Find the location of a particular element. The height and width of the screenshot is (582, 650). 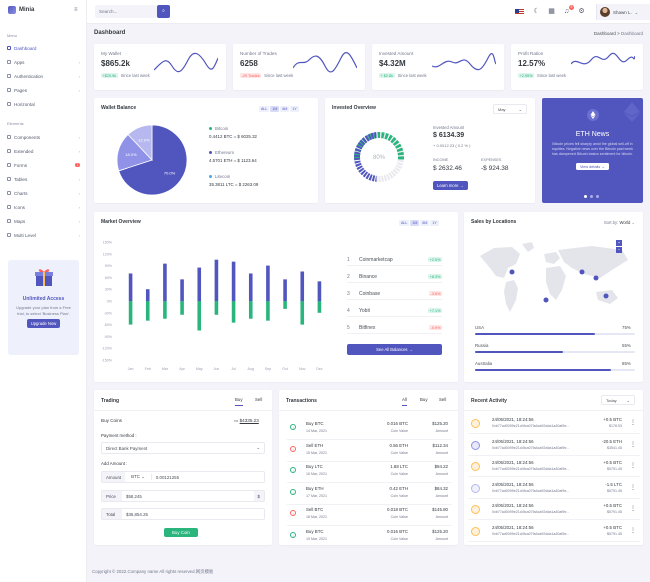

gear-icon: ⚙ is located at coordinates (581, 11).